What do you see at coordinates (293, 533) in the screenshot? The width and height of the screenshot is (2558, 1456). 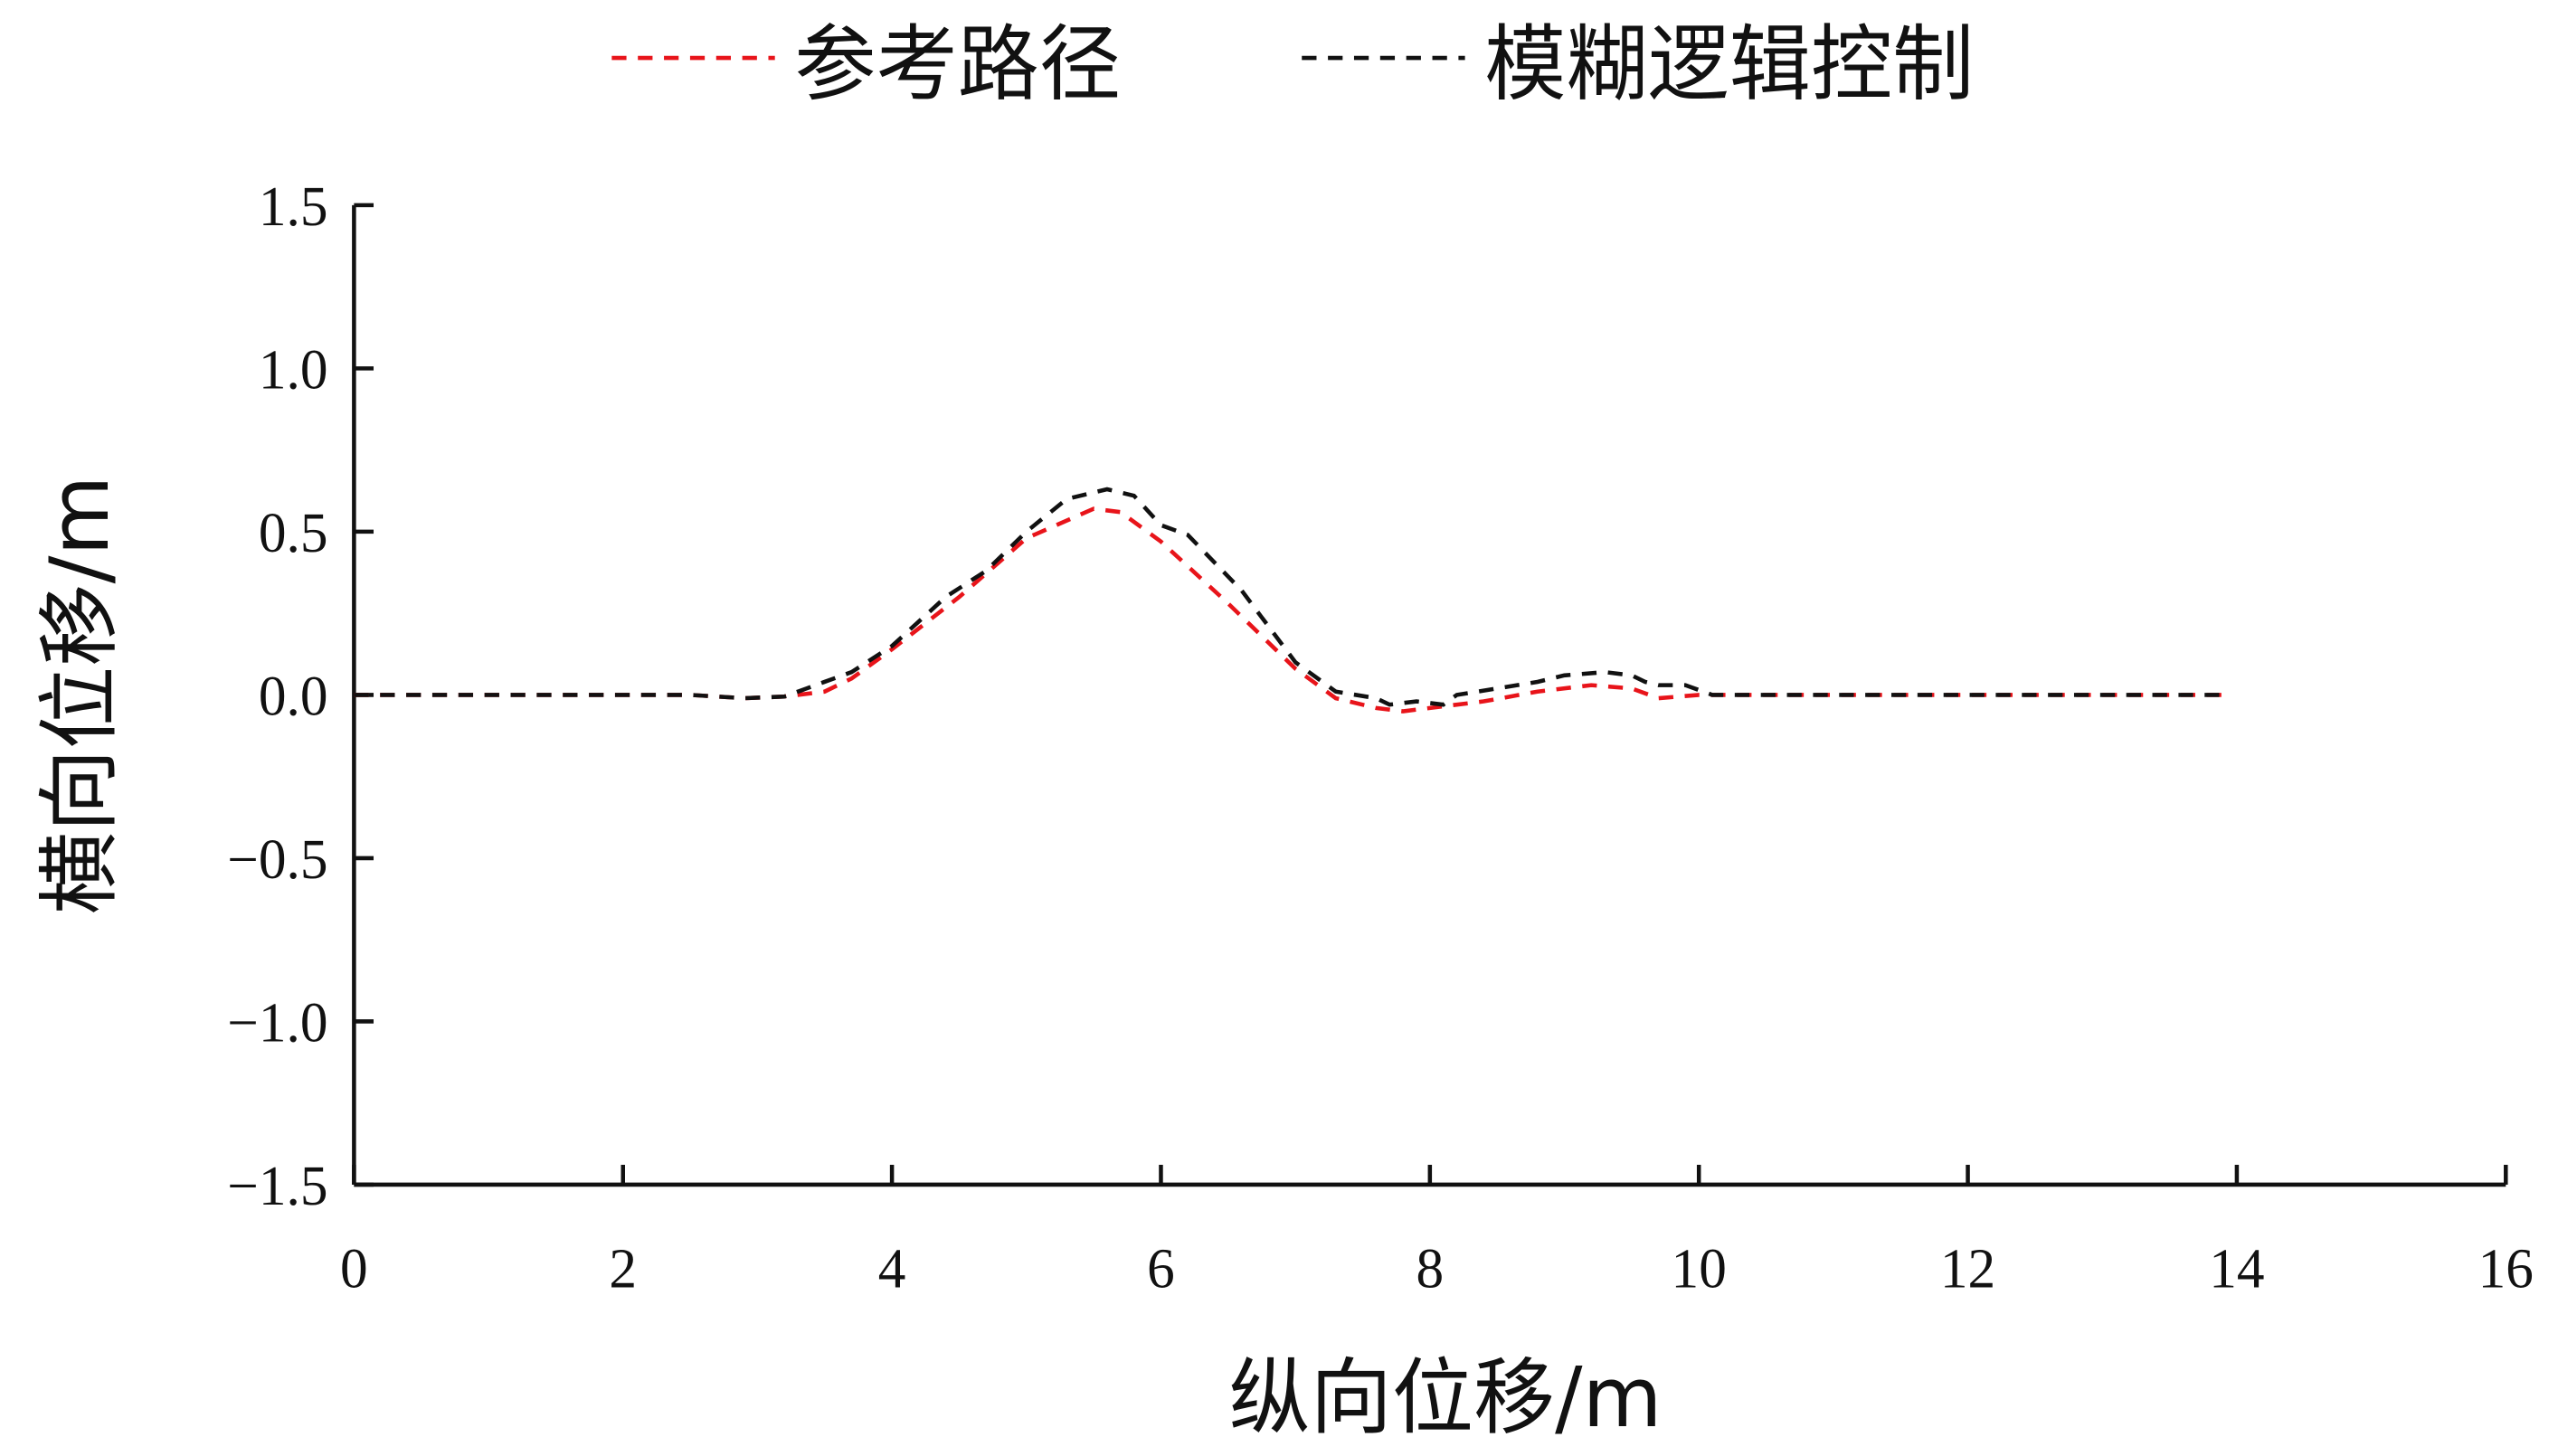 I see `y-tick-label: 0.5` at bounding box center [293, 533].